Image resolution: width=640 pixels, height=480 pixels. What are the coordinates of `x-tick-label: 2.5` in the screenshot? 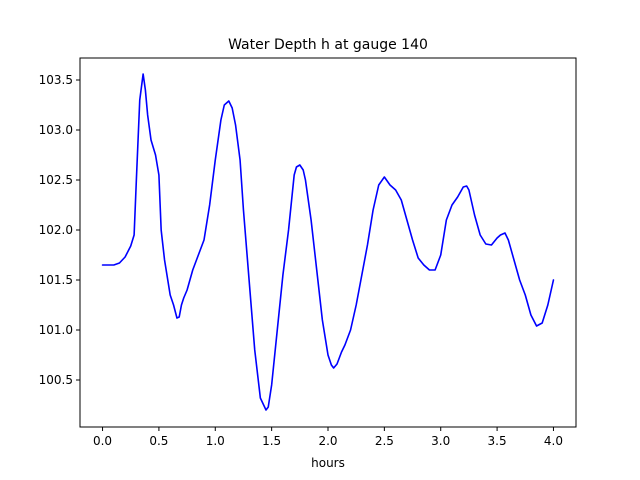 It's located at (384, 441).